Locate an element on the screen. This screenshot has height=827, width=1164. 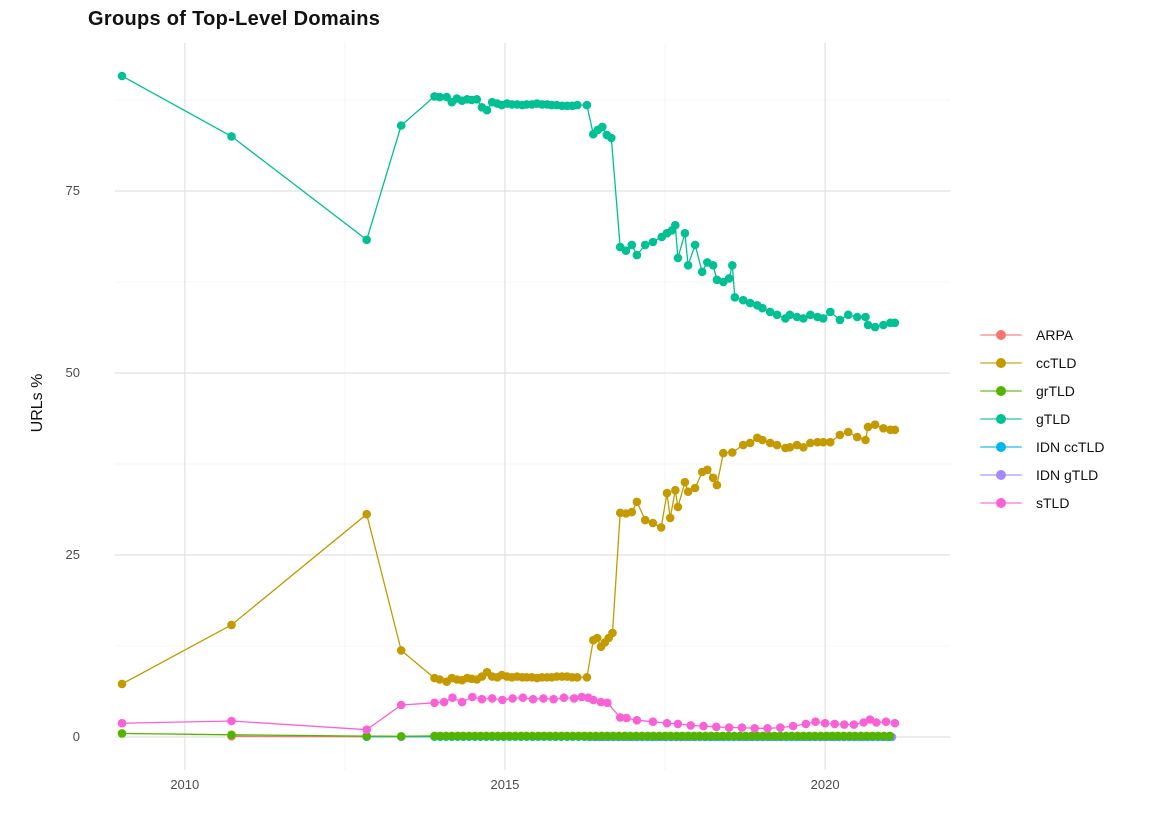
legend-item-IDN-gTLD: IDN gTLD is located at coordinates (1042, 475).